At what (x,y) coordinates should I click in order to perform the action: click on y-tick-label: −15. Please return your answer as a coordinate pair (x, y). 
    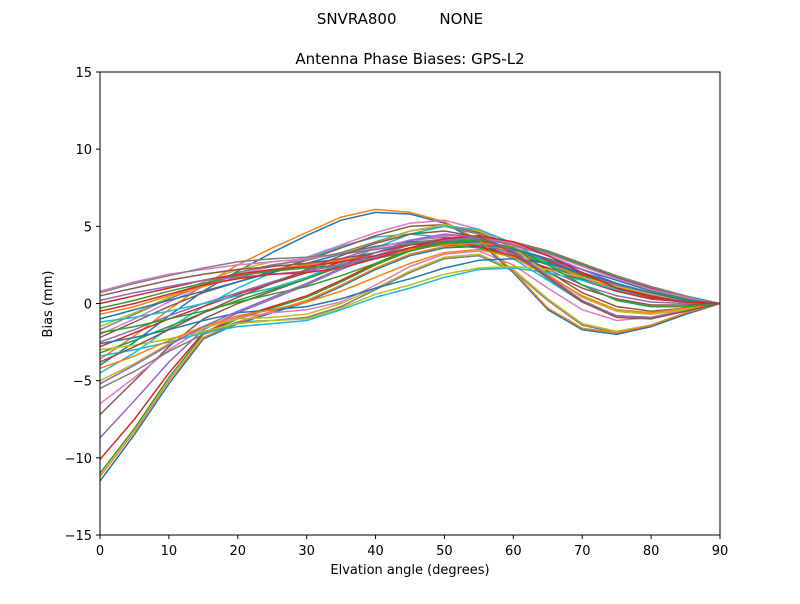
    Looking at the image, I should click on (78, 536).